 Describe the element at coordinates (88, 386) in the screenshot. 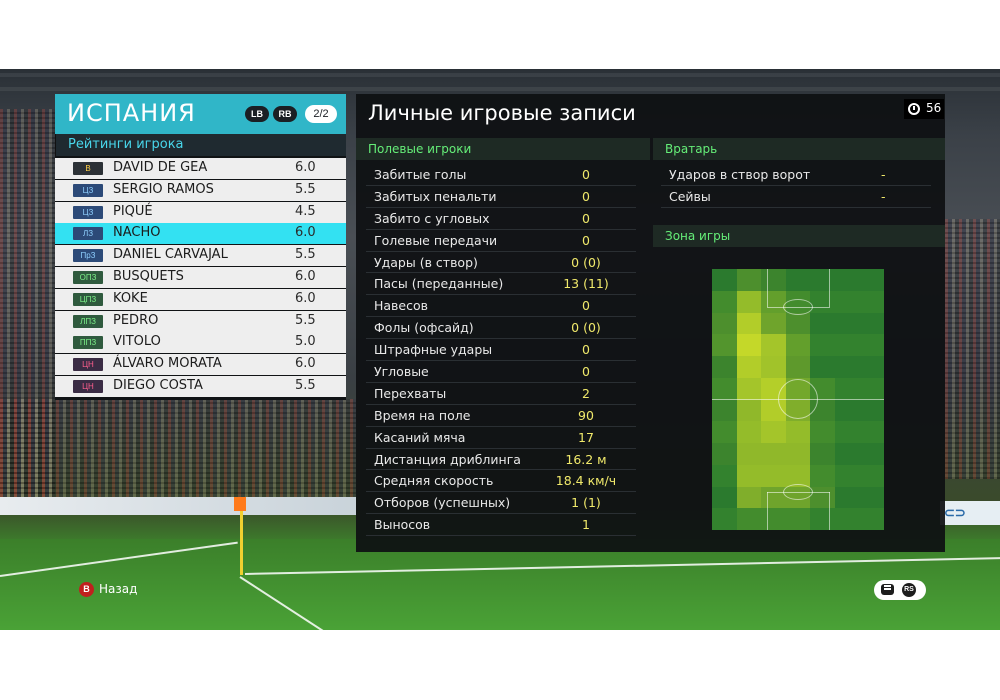

I see `position-badge: ЦН` at that location.